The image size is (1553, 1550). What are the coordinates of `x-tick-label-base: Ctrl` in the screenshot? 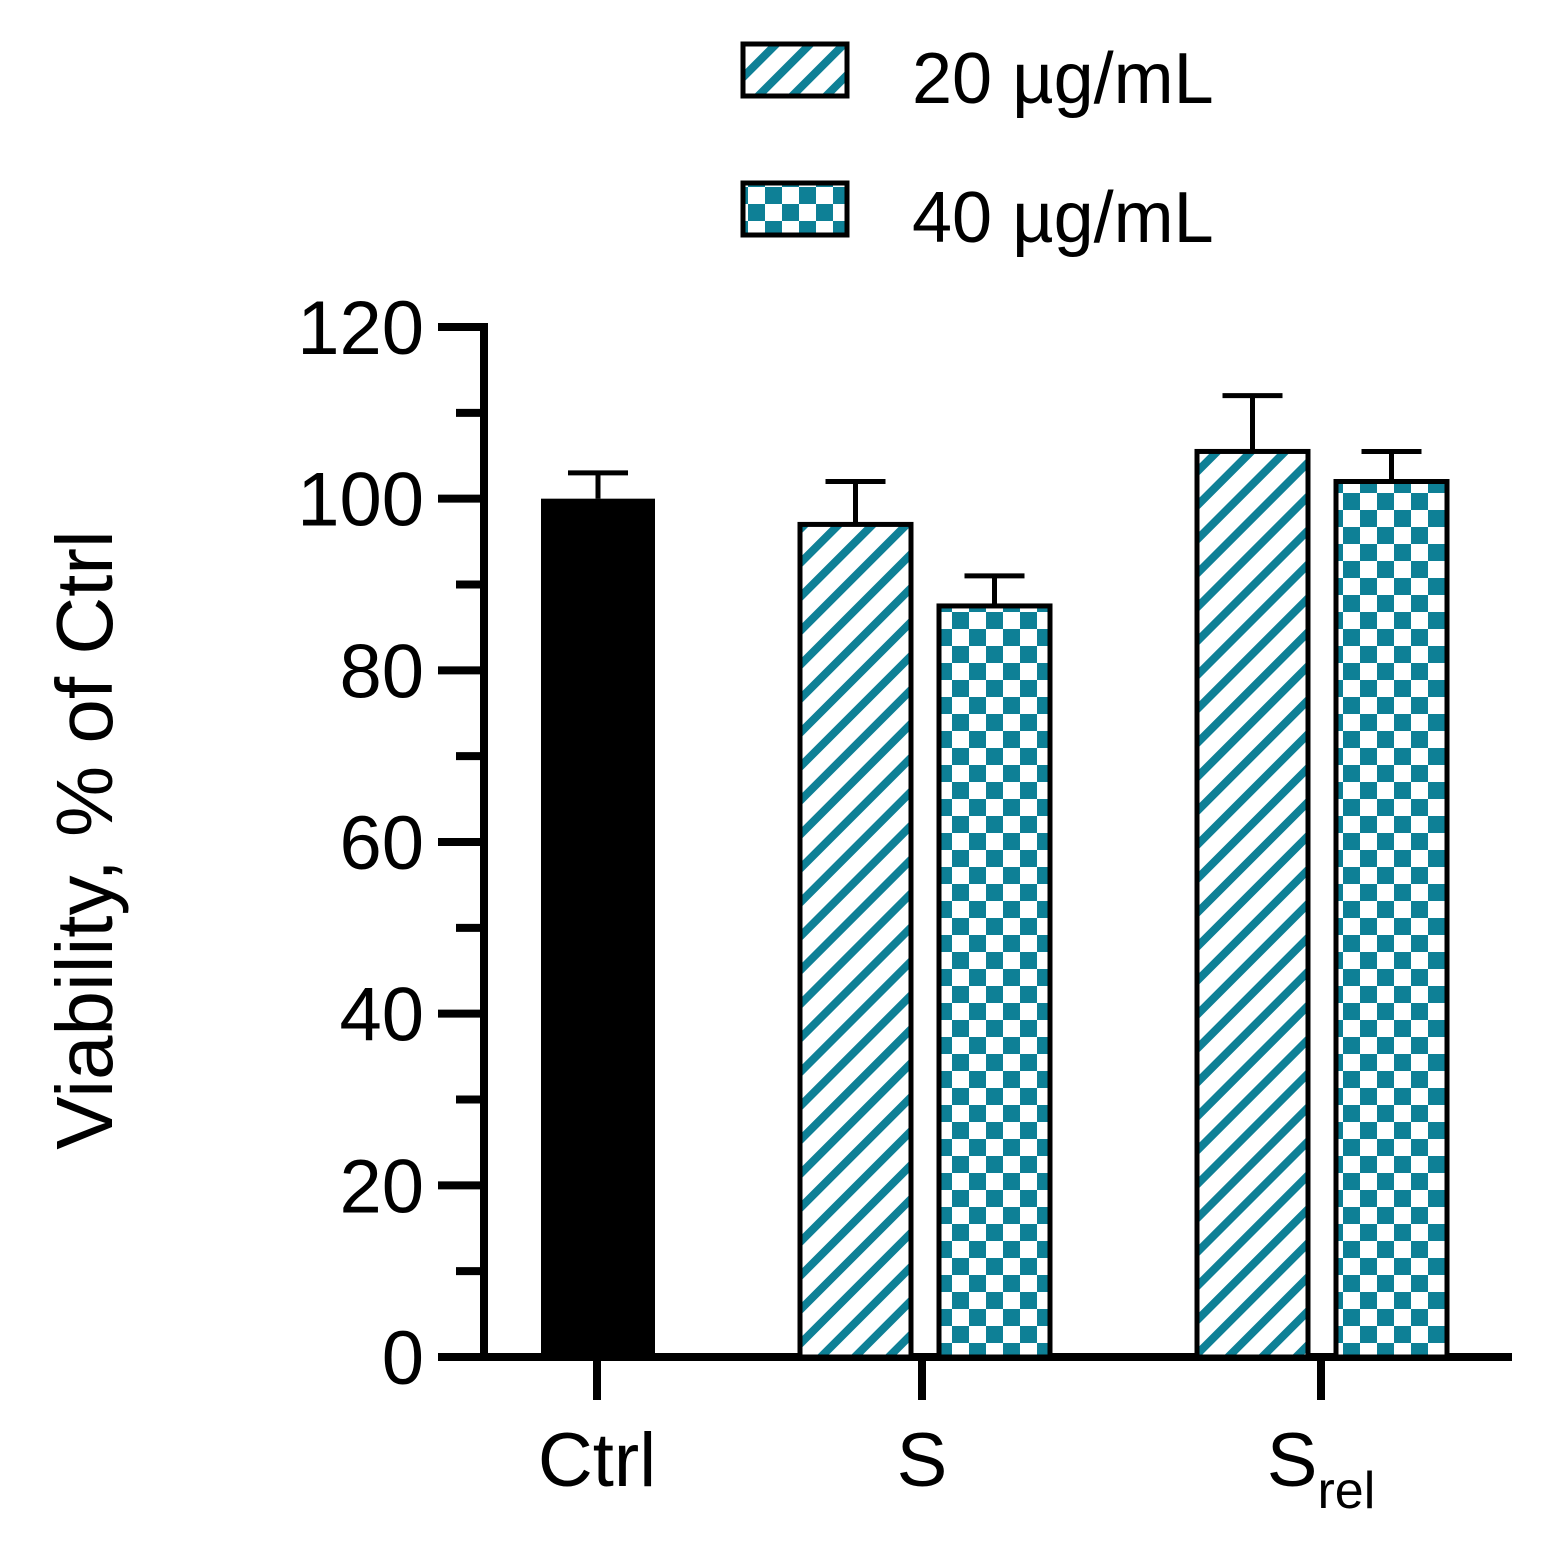 It's located at (597, 1460).